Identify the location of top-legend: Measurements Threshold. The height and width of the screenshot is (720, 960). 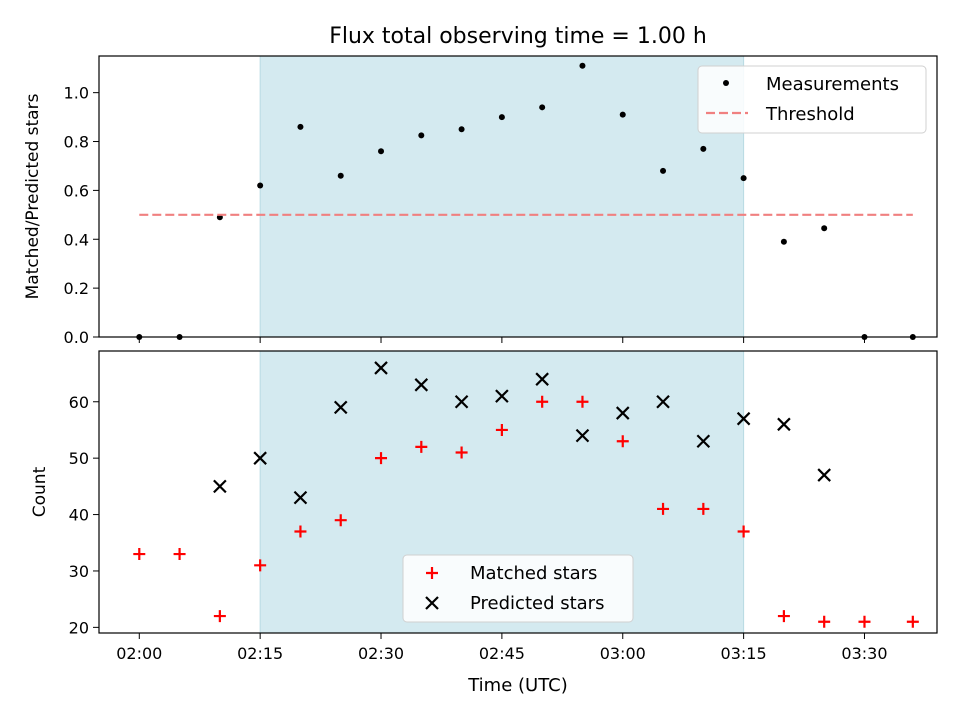
(812, 99).